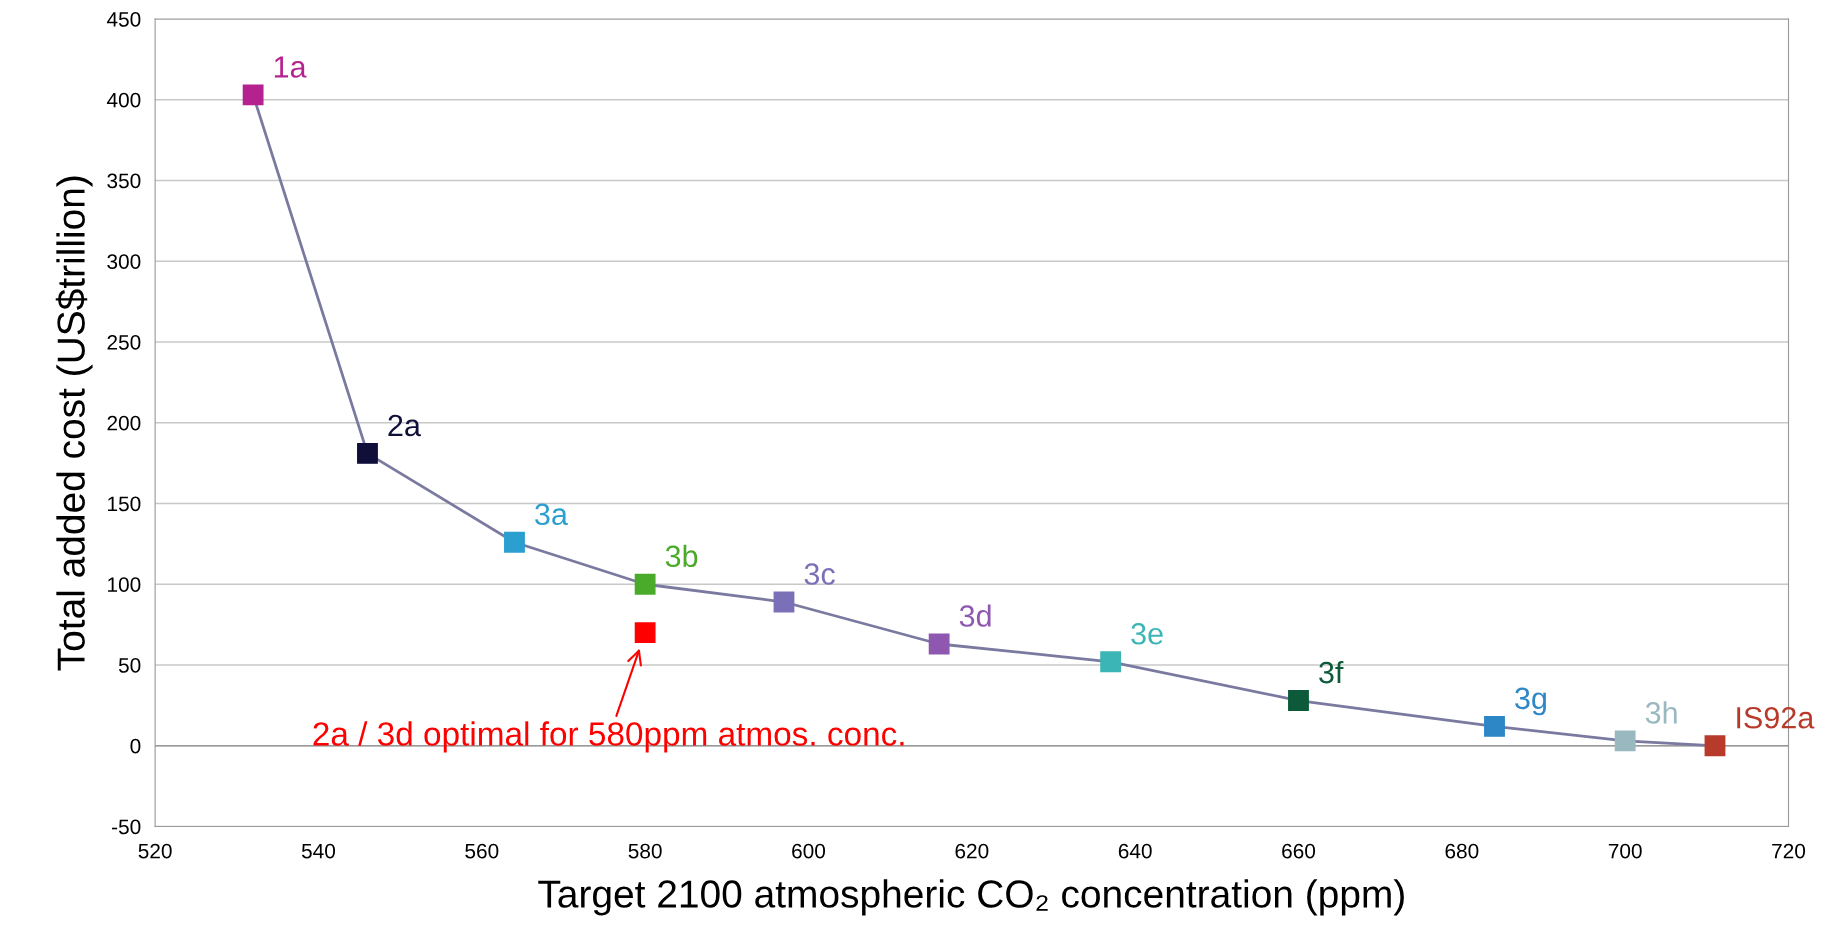 This screenshot has height=950, width=1825. What do you see at coordinates (1135, 851) in the screenshot?
I see `x-tick-label: 640` at bounding box center [1135, 851].